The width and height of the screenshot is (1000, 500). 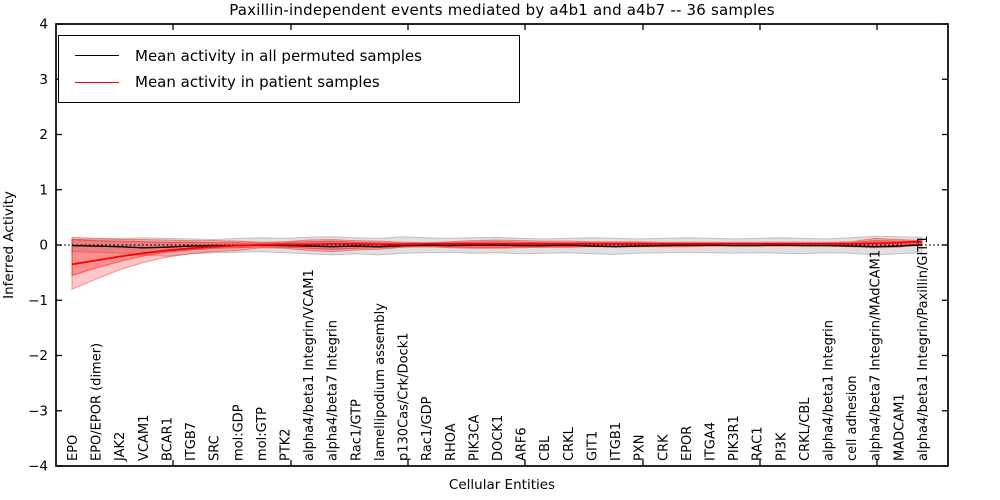 I want to click on x-category-label: CRKL, so click(x=569, y=443).